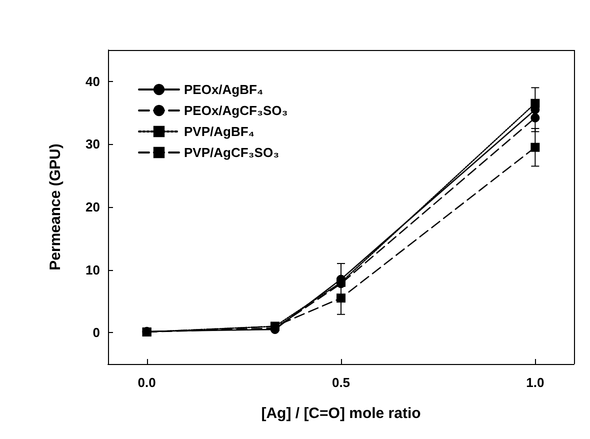 This screenshot has width=590, height=439. Describe the element at coordinates (93, 81) in the screenshot. I see `y-tick-label: 40` at that location.